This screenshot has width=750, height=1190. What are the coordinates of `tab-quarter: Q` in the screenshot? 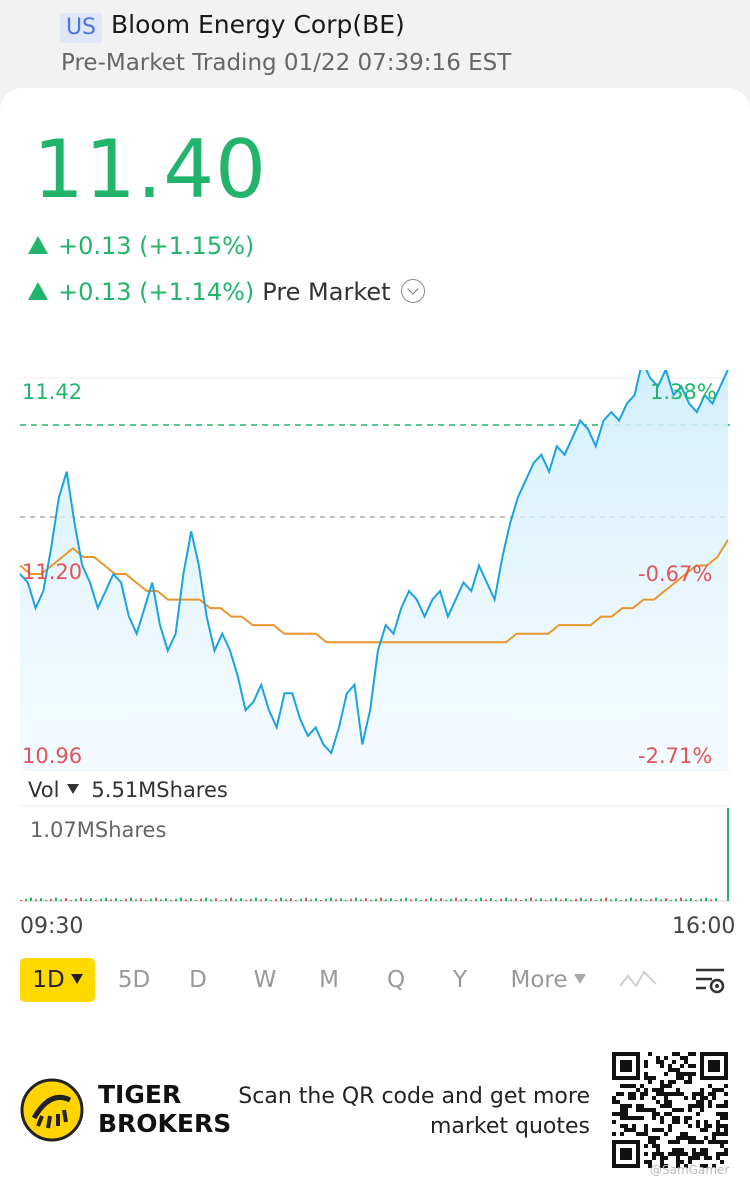 It's located at (396, 980).